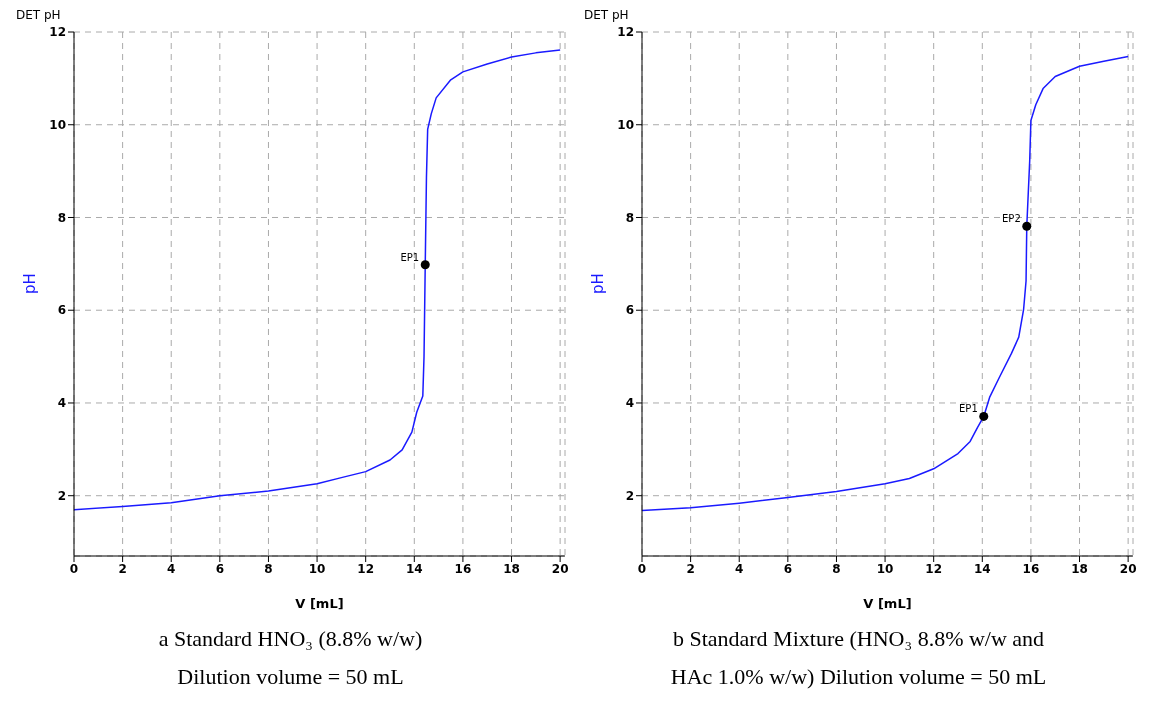 Image resolution: width=1149 pixels, height=705 pixels. What do you see at coordinates (290, 639) in the screenshot?
I see `text: a Standard HNO₃ (8.8% w/w)` at bounding box center [290, 639].